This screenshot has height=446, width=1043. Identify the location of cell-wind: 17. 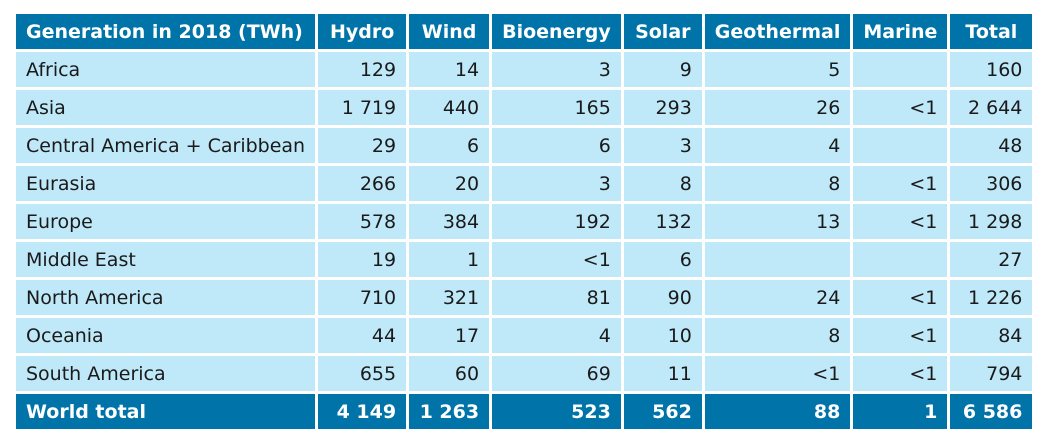
(449, 335).